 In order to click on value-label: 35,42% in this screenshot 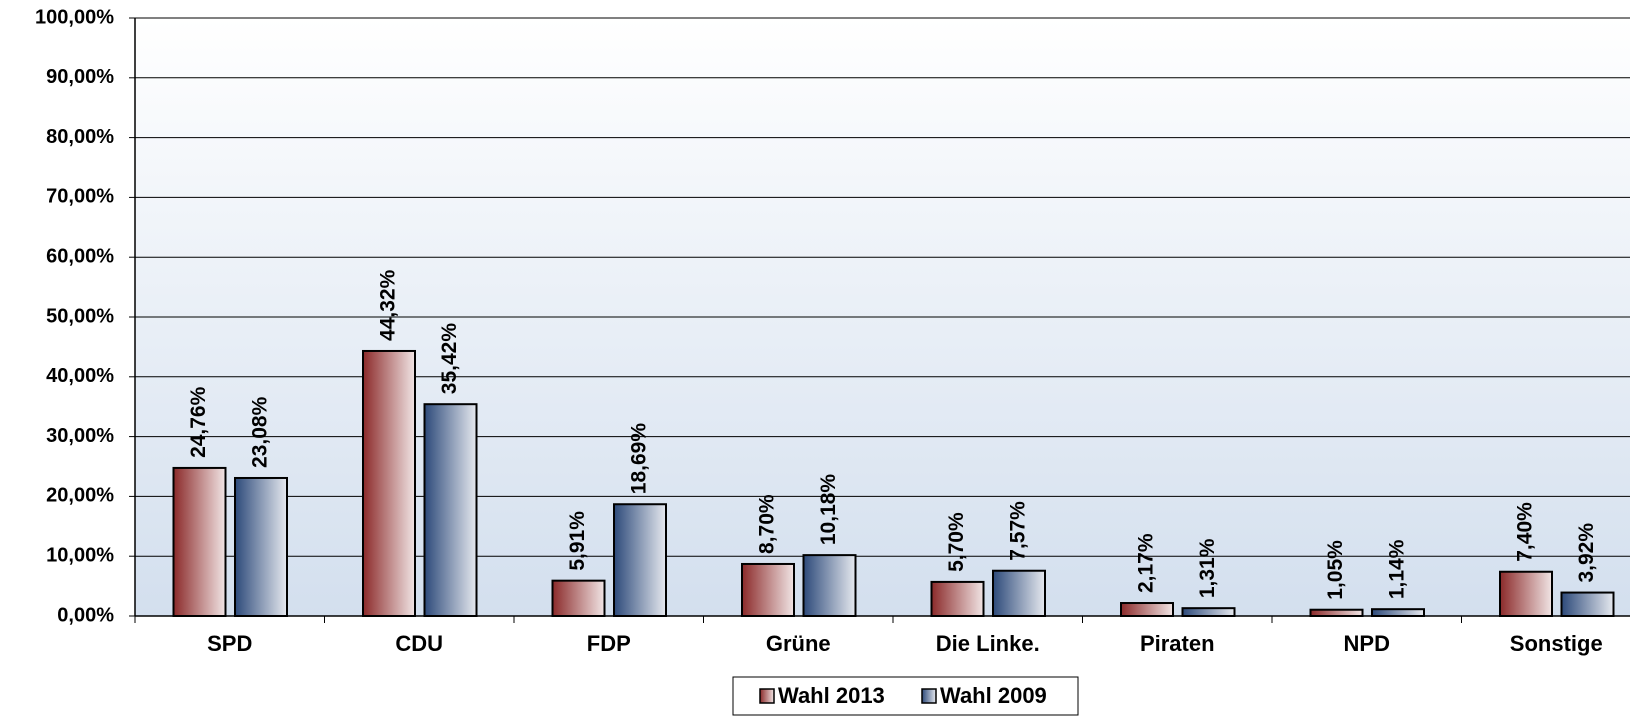, I will do `click(449, 359)`.